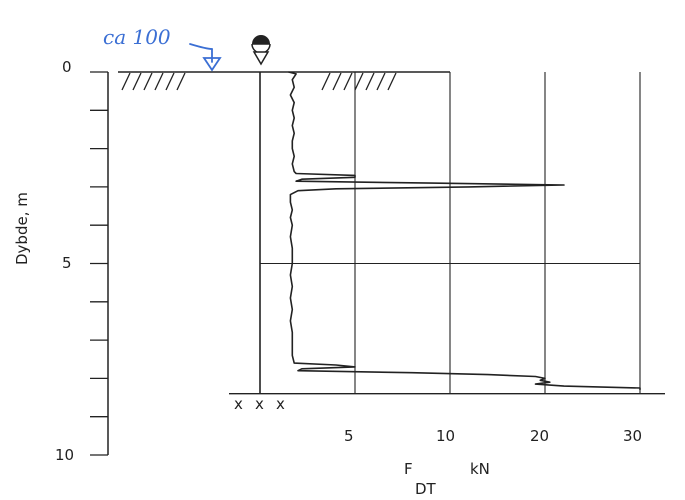  What do you see at coordinates (64, 455) in the screenshot?
I see `y-tick-label-10: 10` at bounding box center [64, 455].